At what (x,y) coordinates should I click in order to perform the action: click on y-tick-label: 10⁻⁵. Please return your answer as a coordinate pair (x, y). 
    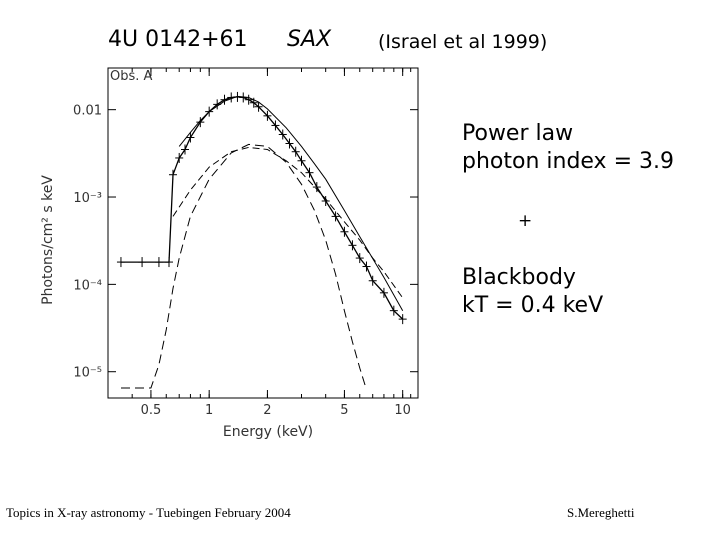
    Looking at the image, I should click on (87, 373).